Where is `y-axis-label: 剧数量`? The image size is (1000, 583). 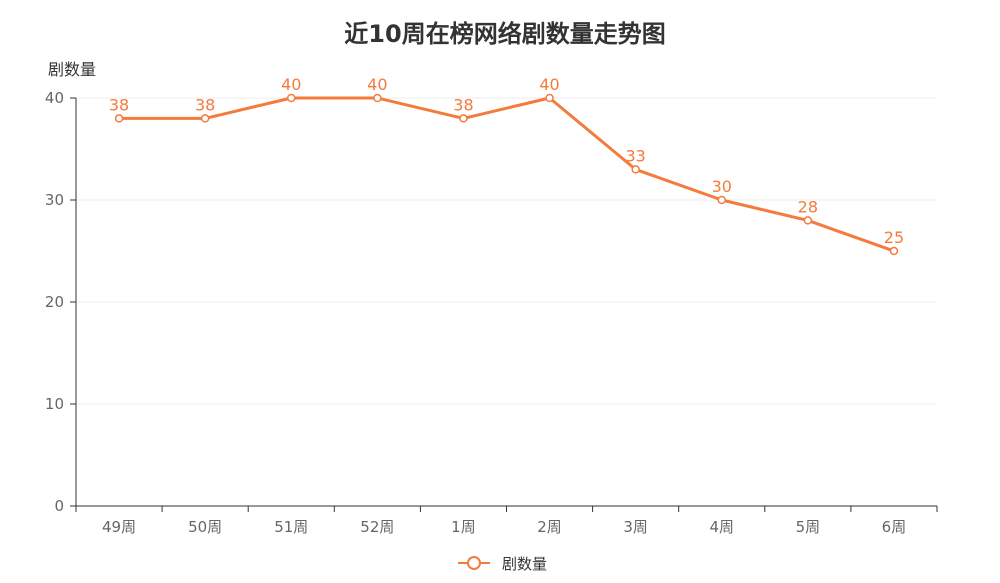 y-axis-label: 剧数量 is located at coordinates (72, 69).